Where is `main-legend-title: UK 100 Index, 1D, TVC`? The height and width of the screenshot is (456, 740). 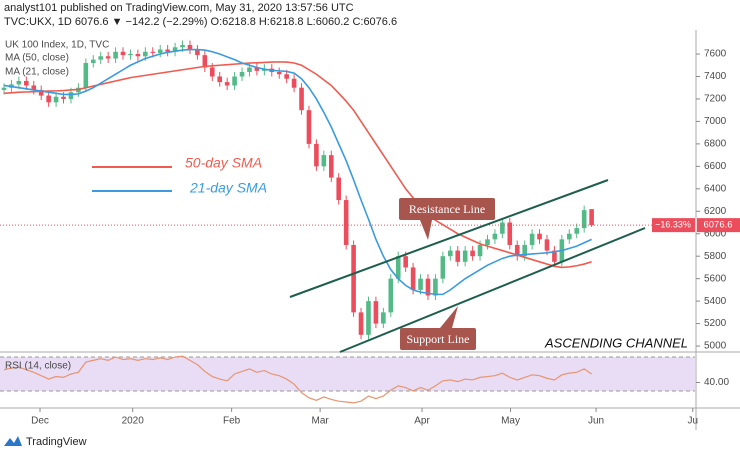
main-legend-title: UK 100 Index, 1D, TVC is located at coordinates (57, 45).